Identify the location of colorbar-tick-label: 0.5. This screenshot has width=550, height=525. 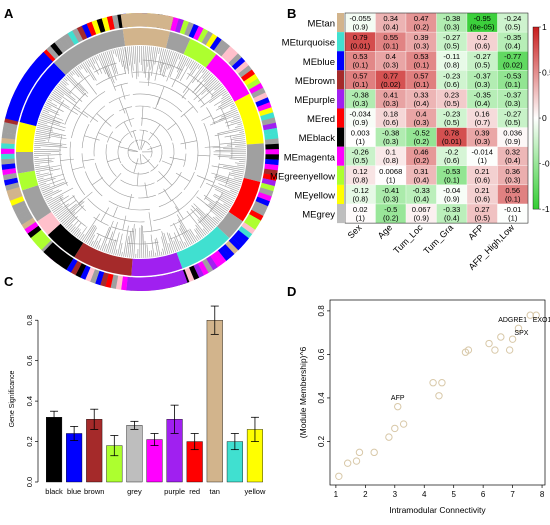
(546, 73).